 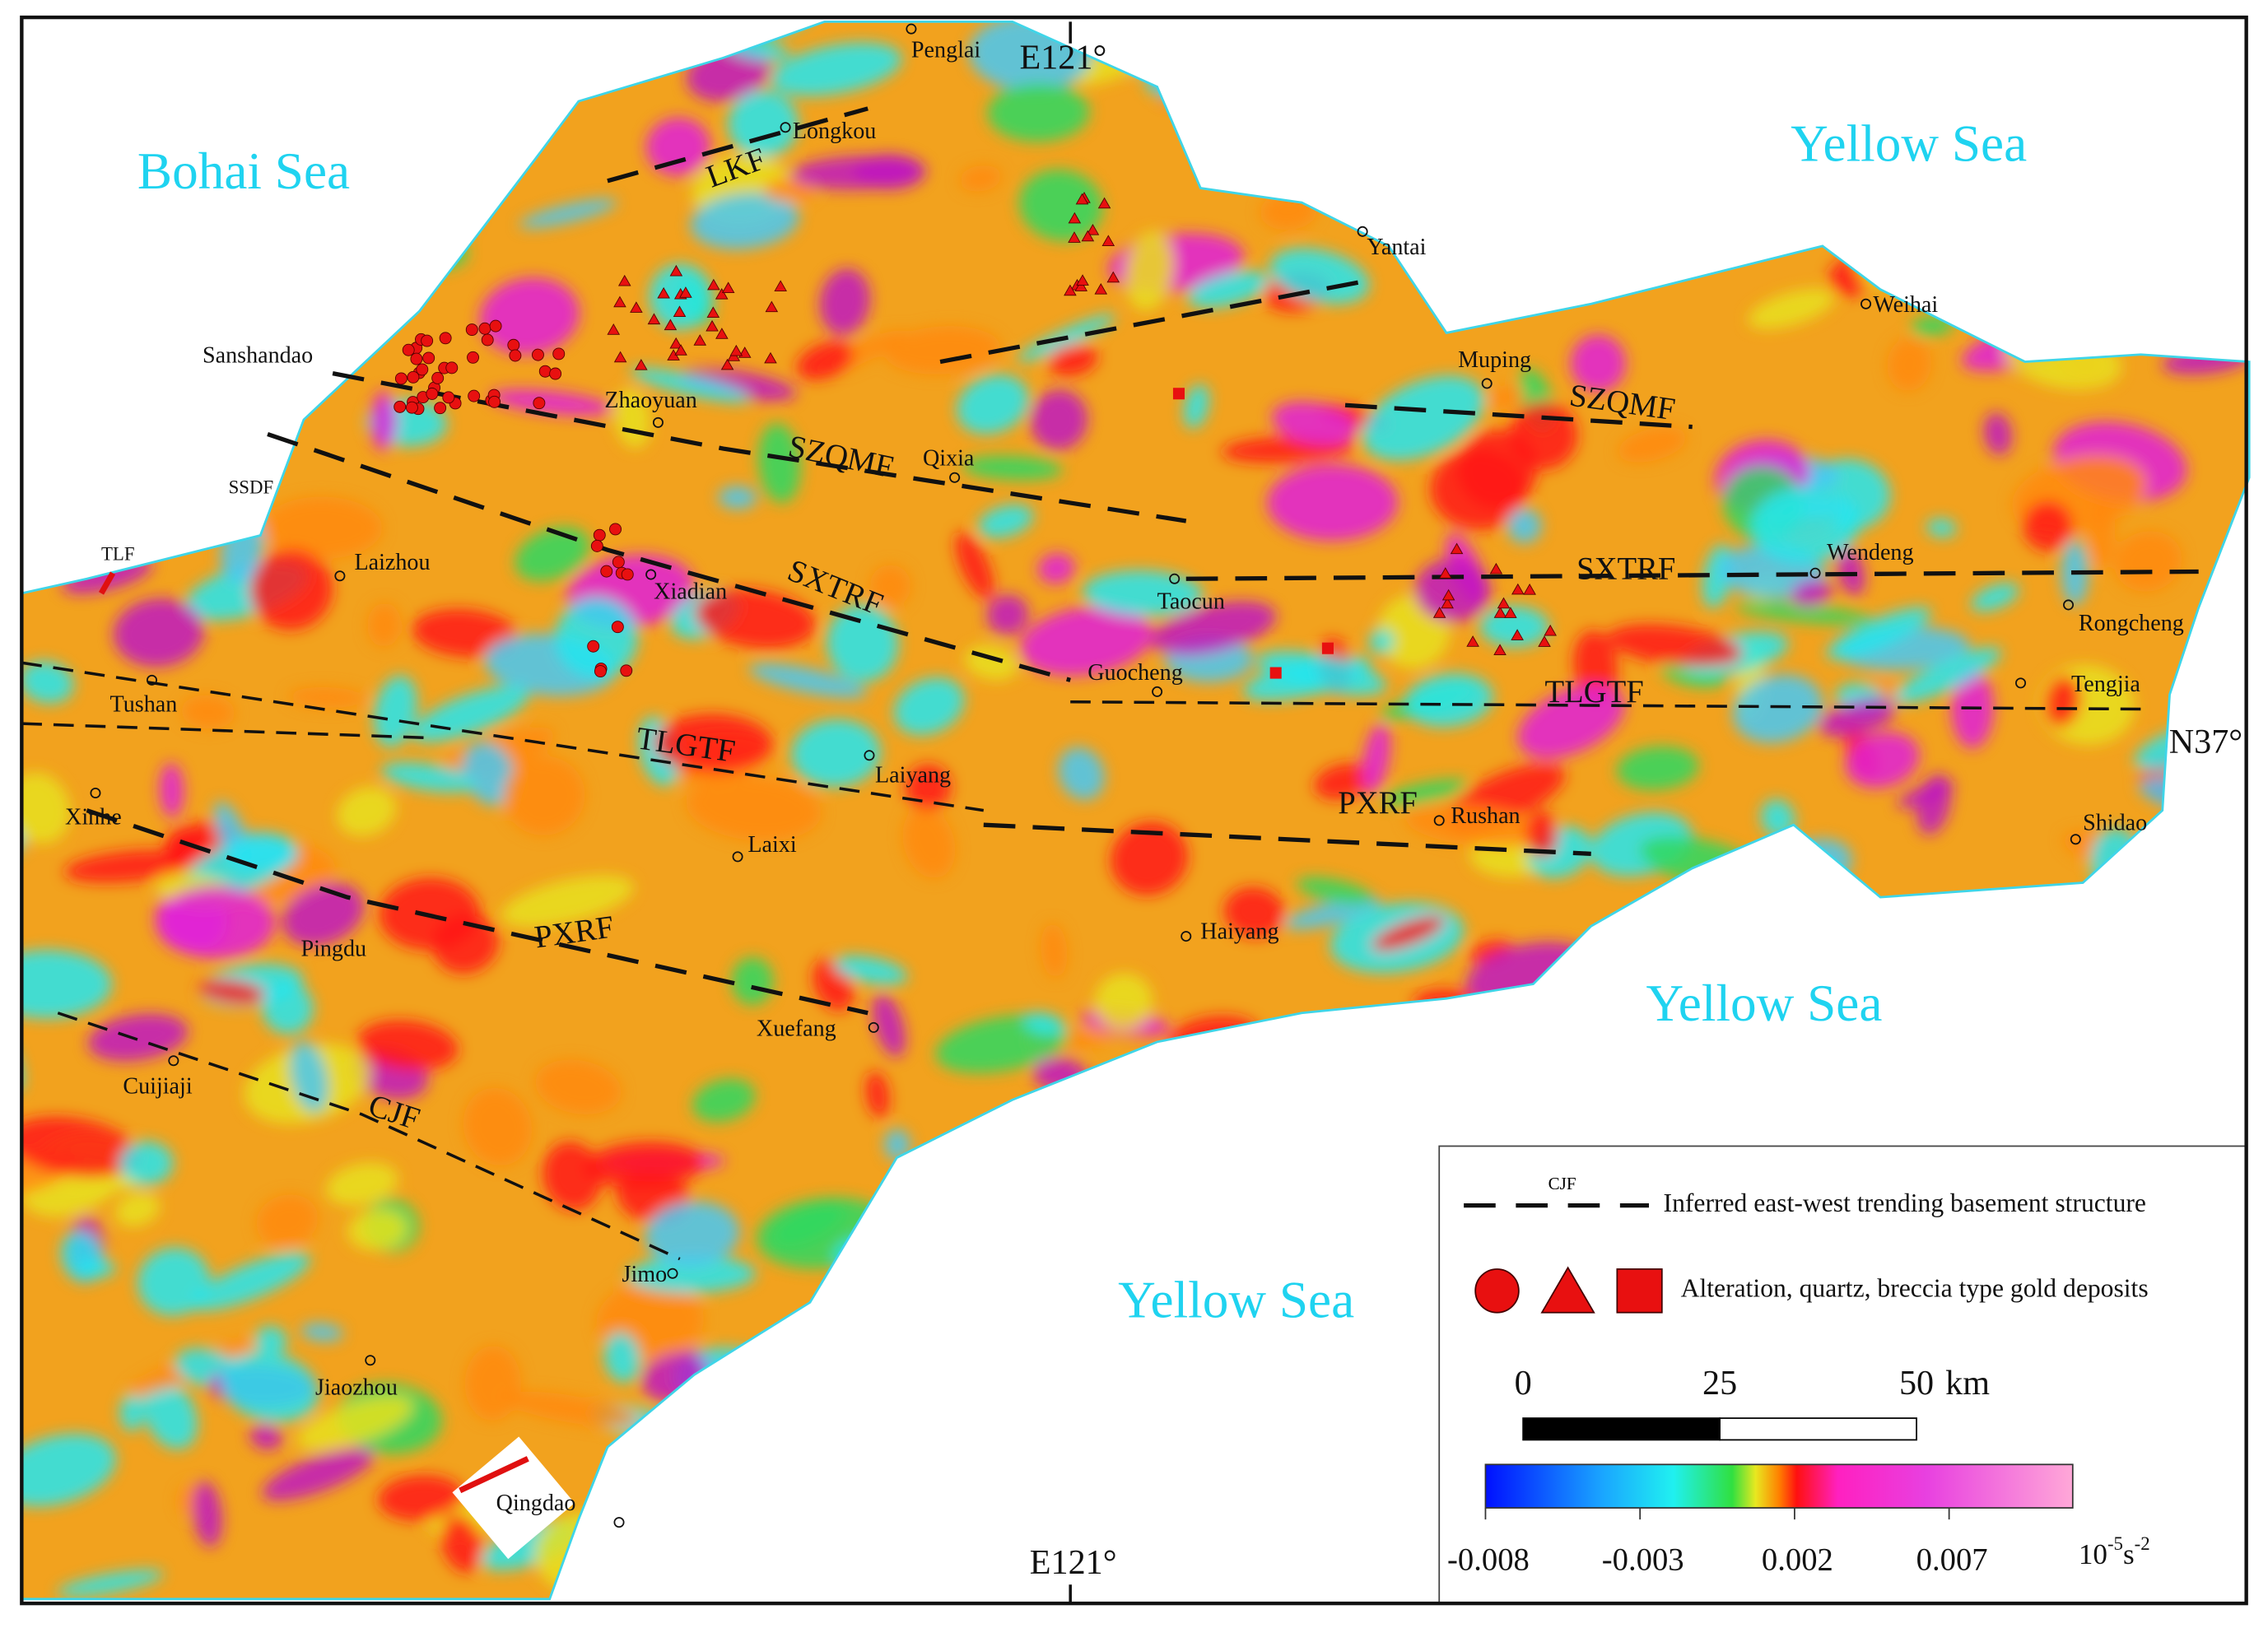 I want to click on color-bar, so click(x=1779, y=1486).